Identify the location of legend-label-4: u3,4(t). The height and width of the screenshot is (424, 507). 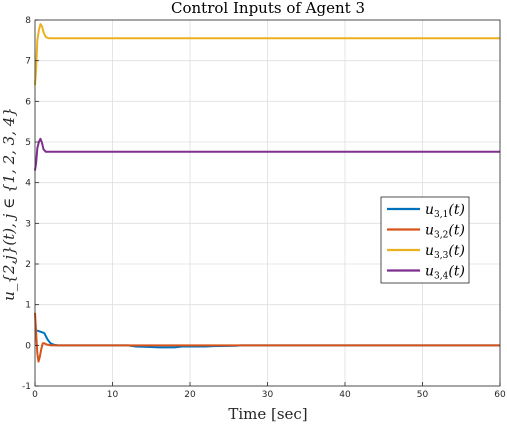
(445, 273).